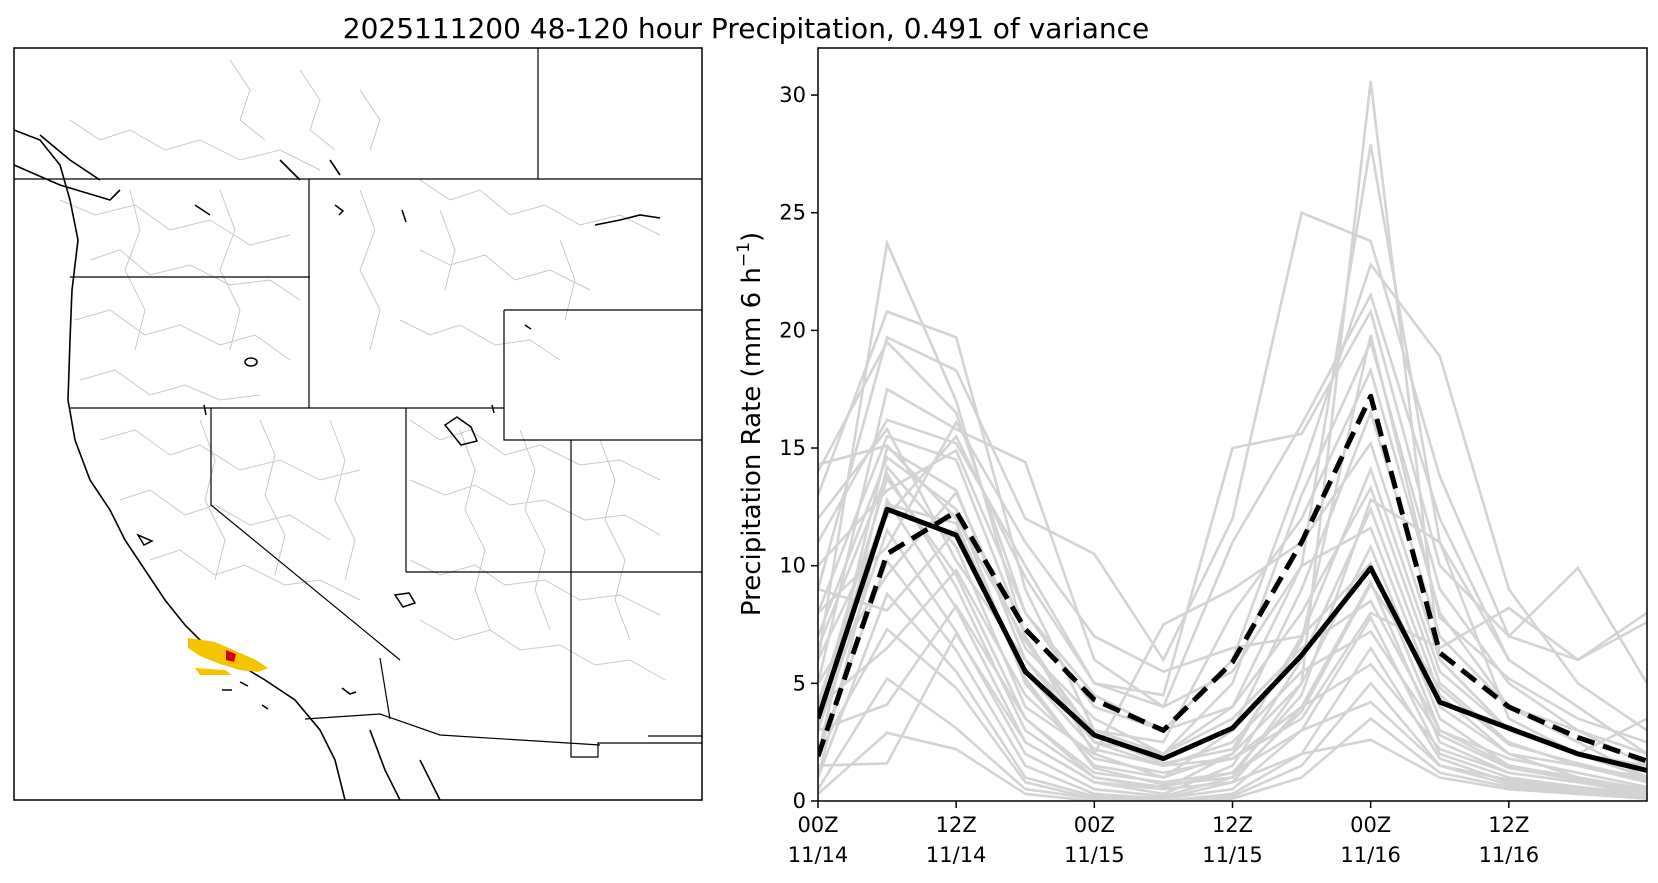  I want to click on precip-highlight, so click(228, 656).